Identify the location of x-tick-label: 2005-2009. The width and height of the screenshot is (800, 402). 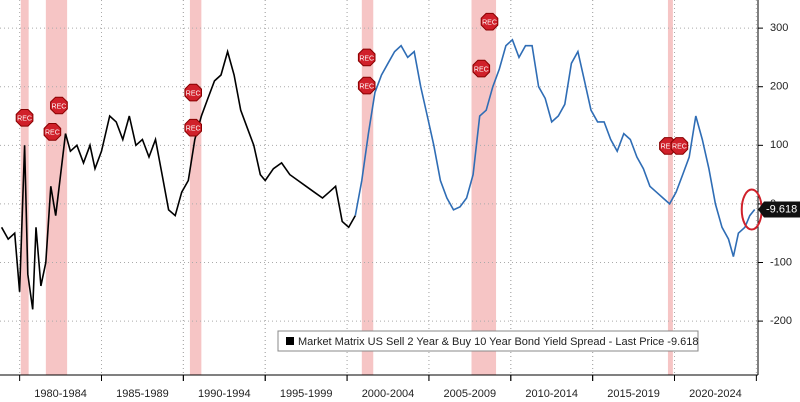
(470, 394).